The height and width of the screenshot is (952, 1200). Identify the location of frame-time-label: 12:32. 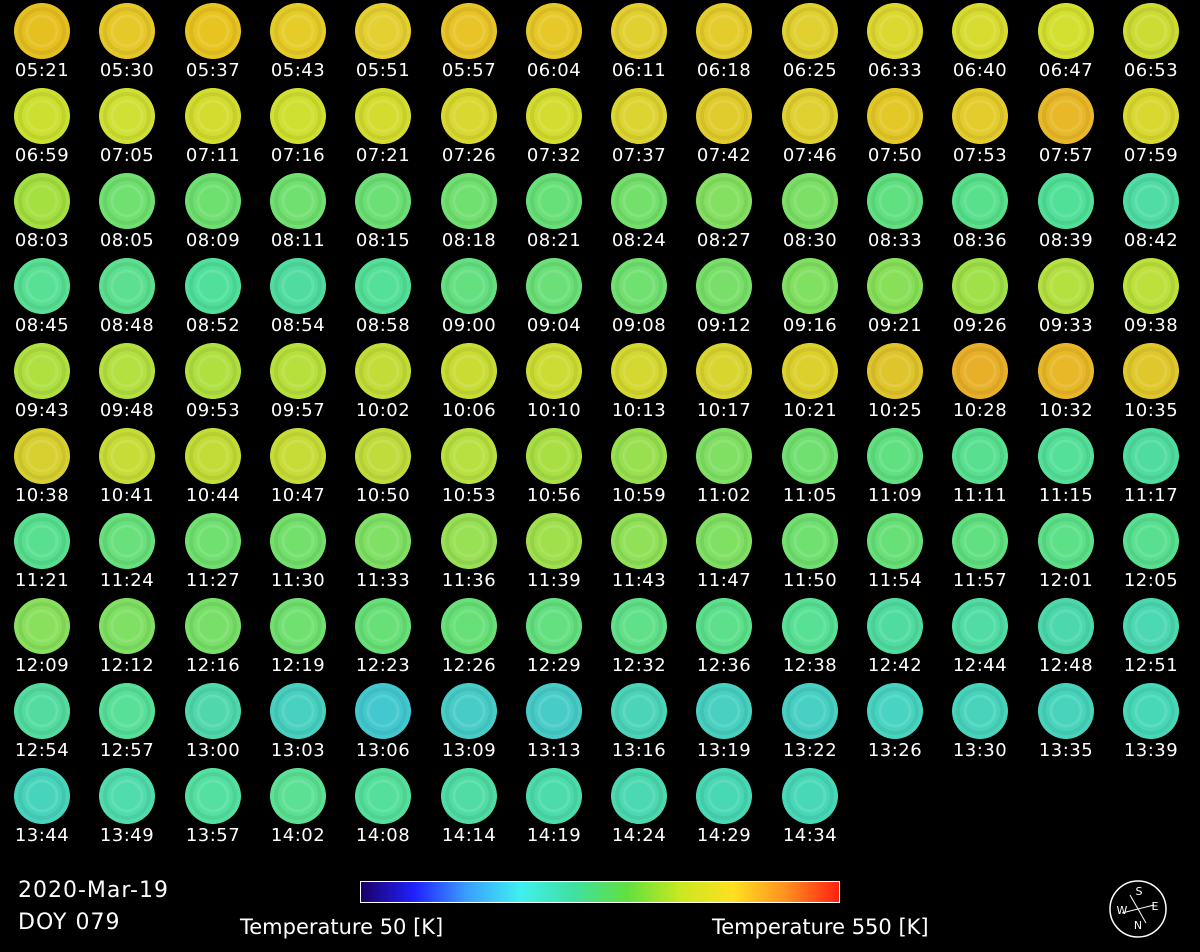
(639, 665).